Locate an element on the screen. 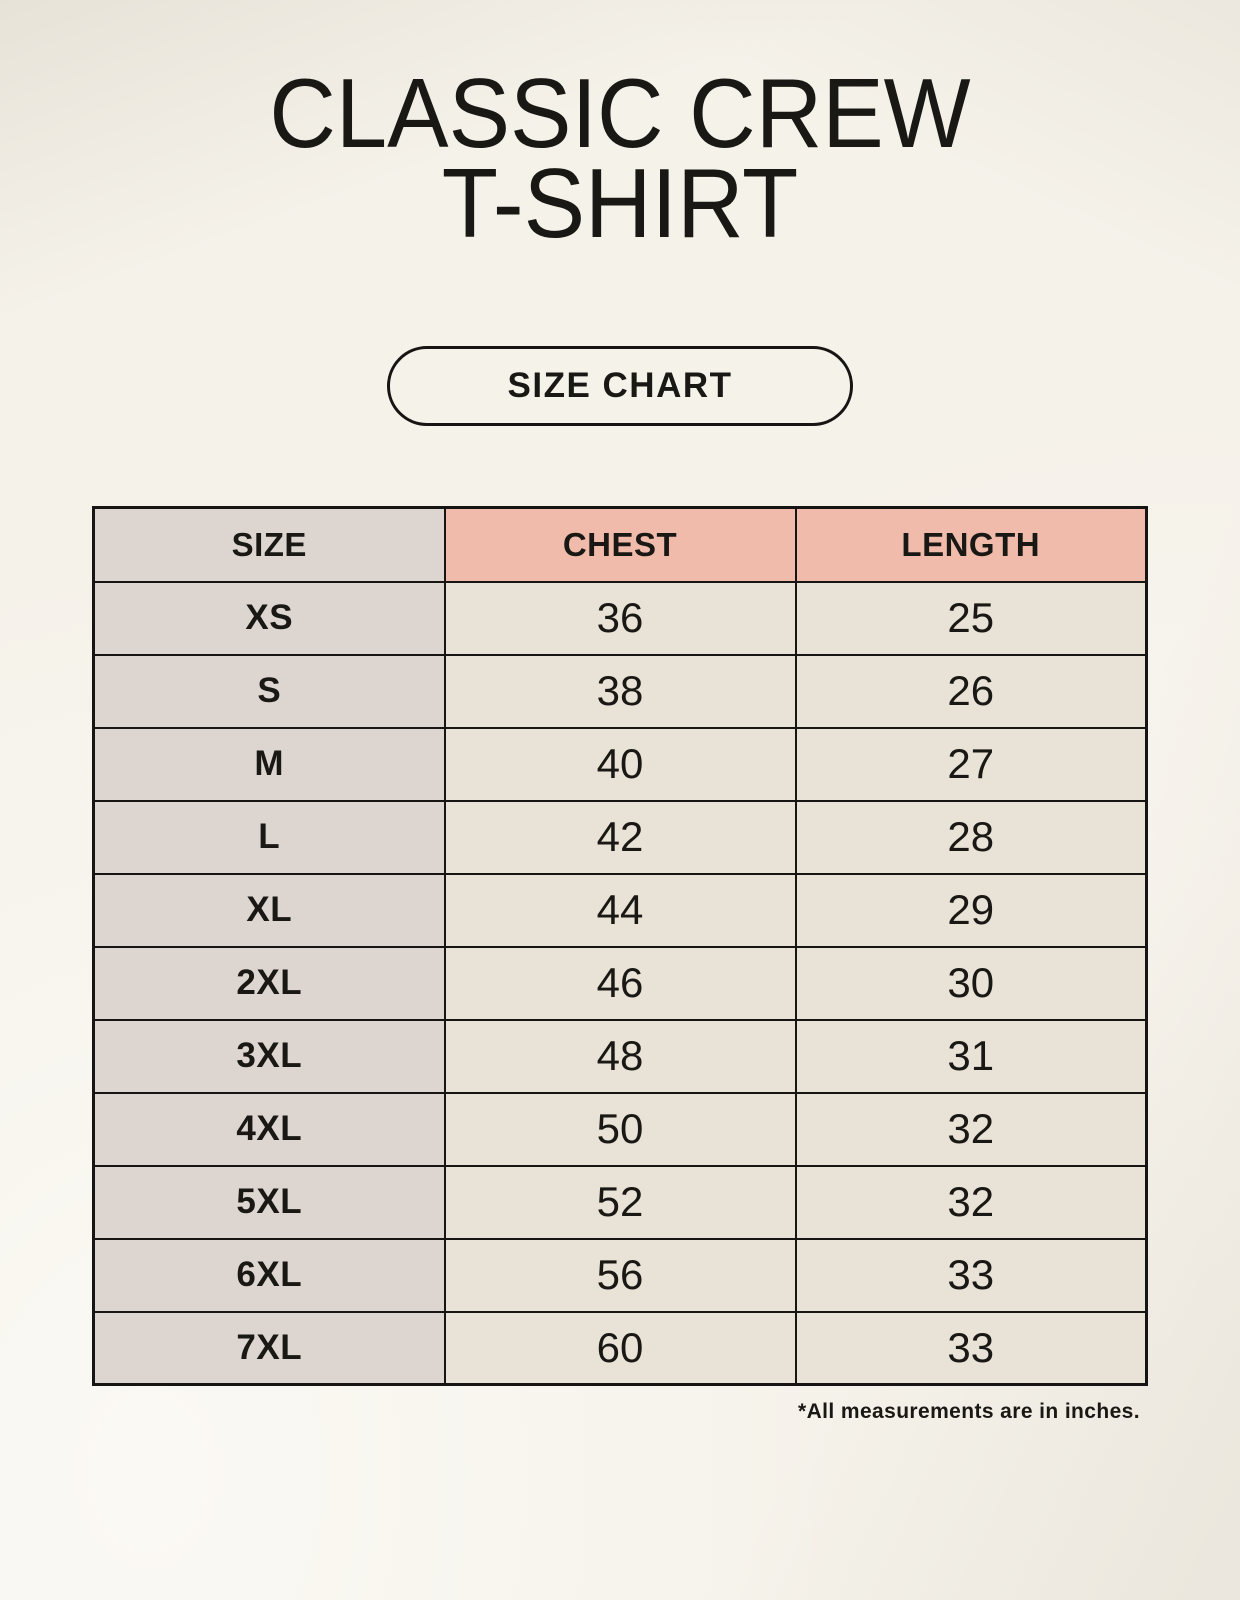 This screenshot has height=1600, width=1240. chest-cell: 42 is located at coordinates (620, 837).